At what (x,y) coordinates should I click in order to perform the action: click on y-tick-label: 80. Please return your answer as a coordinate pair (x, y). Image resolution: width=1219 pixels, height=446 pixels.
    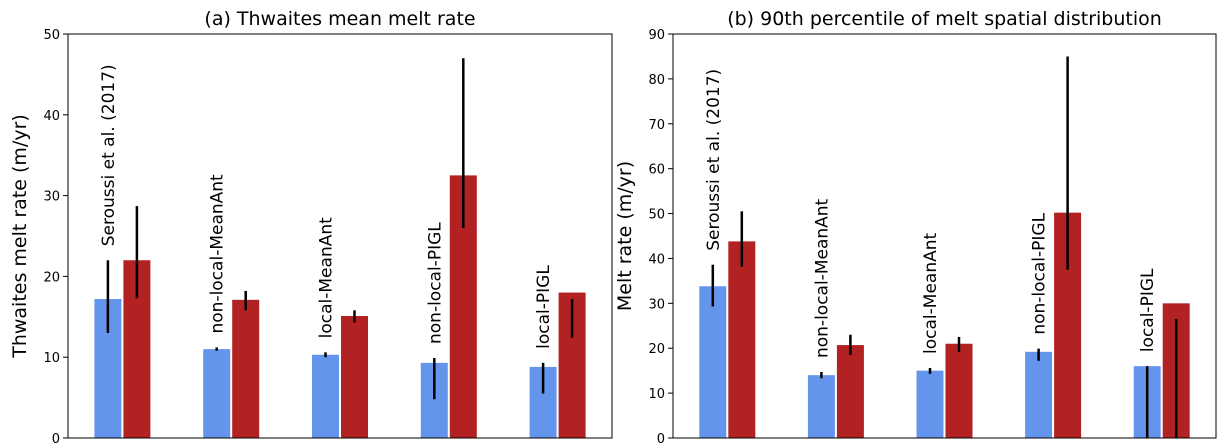
    Looking at the image, I should click on (656, 80).